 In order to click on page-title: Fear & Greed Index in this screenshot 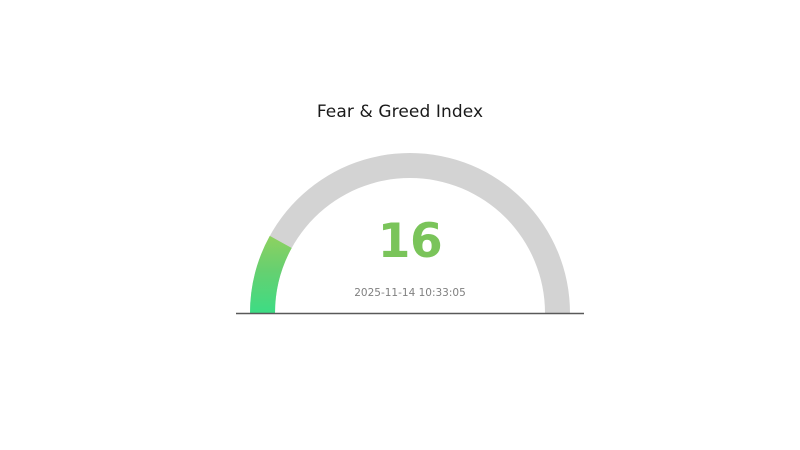, I will do `click(400, 112)`.